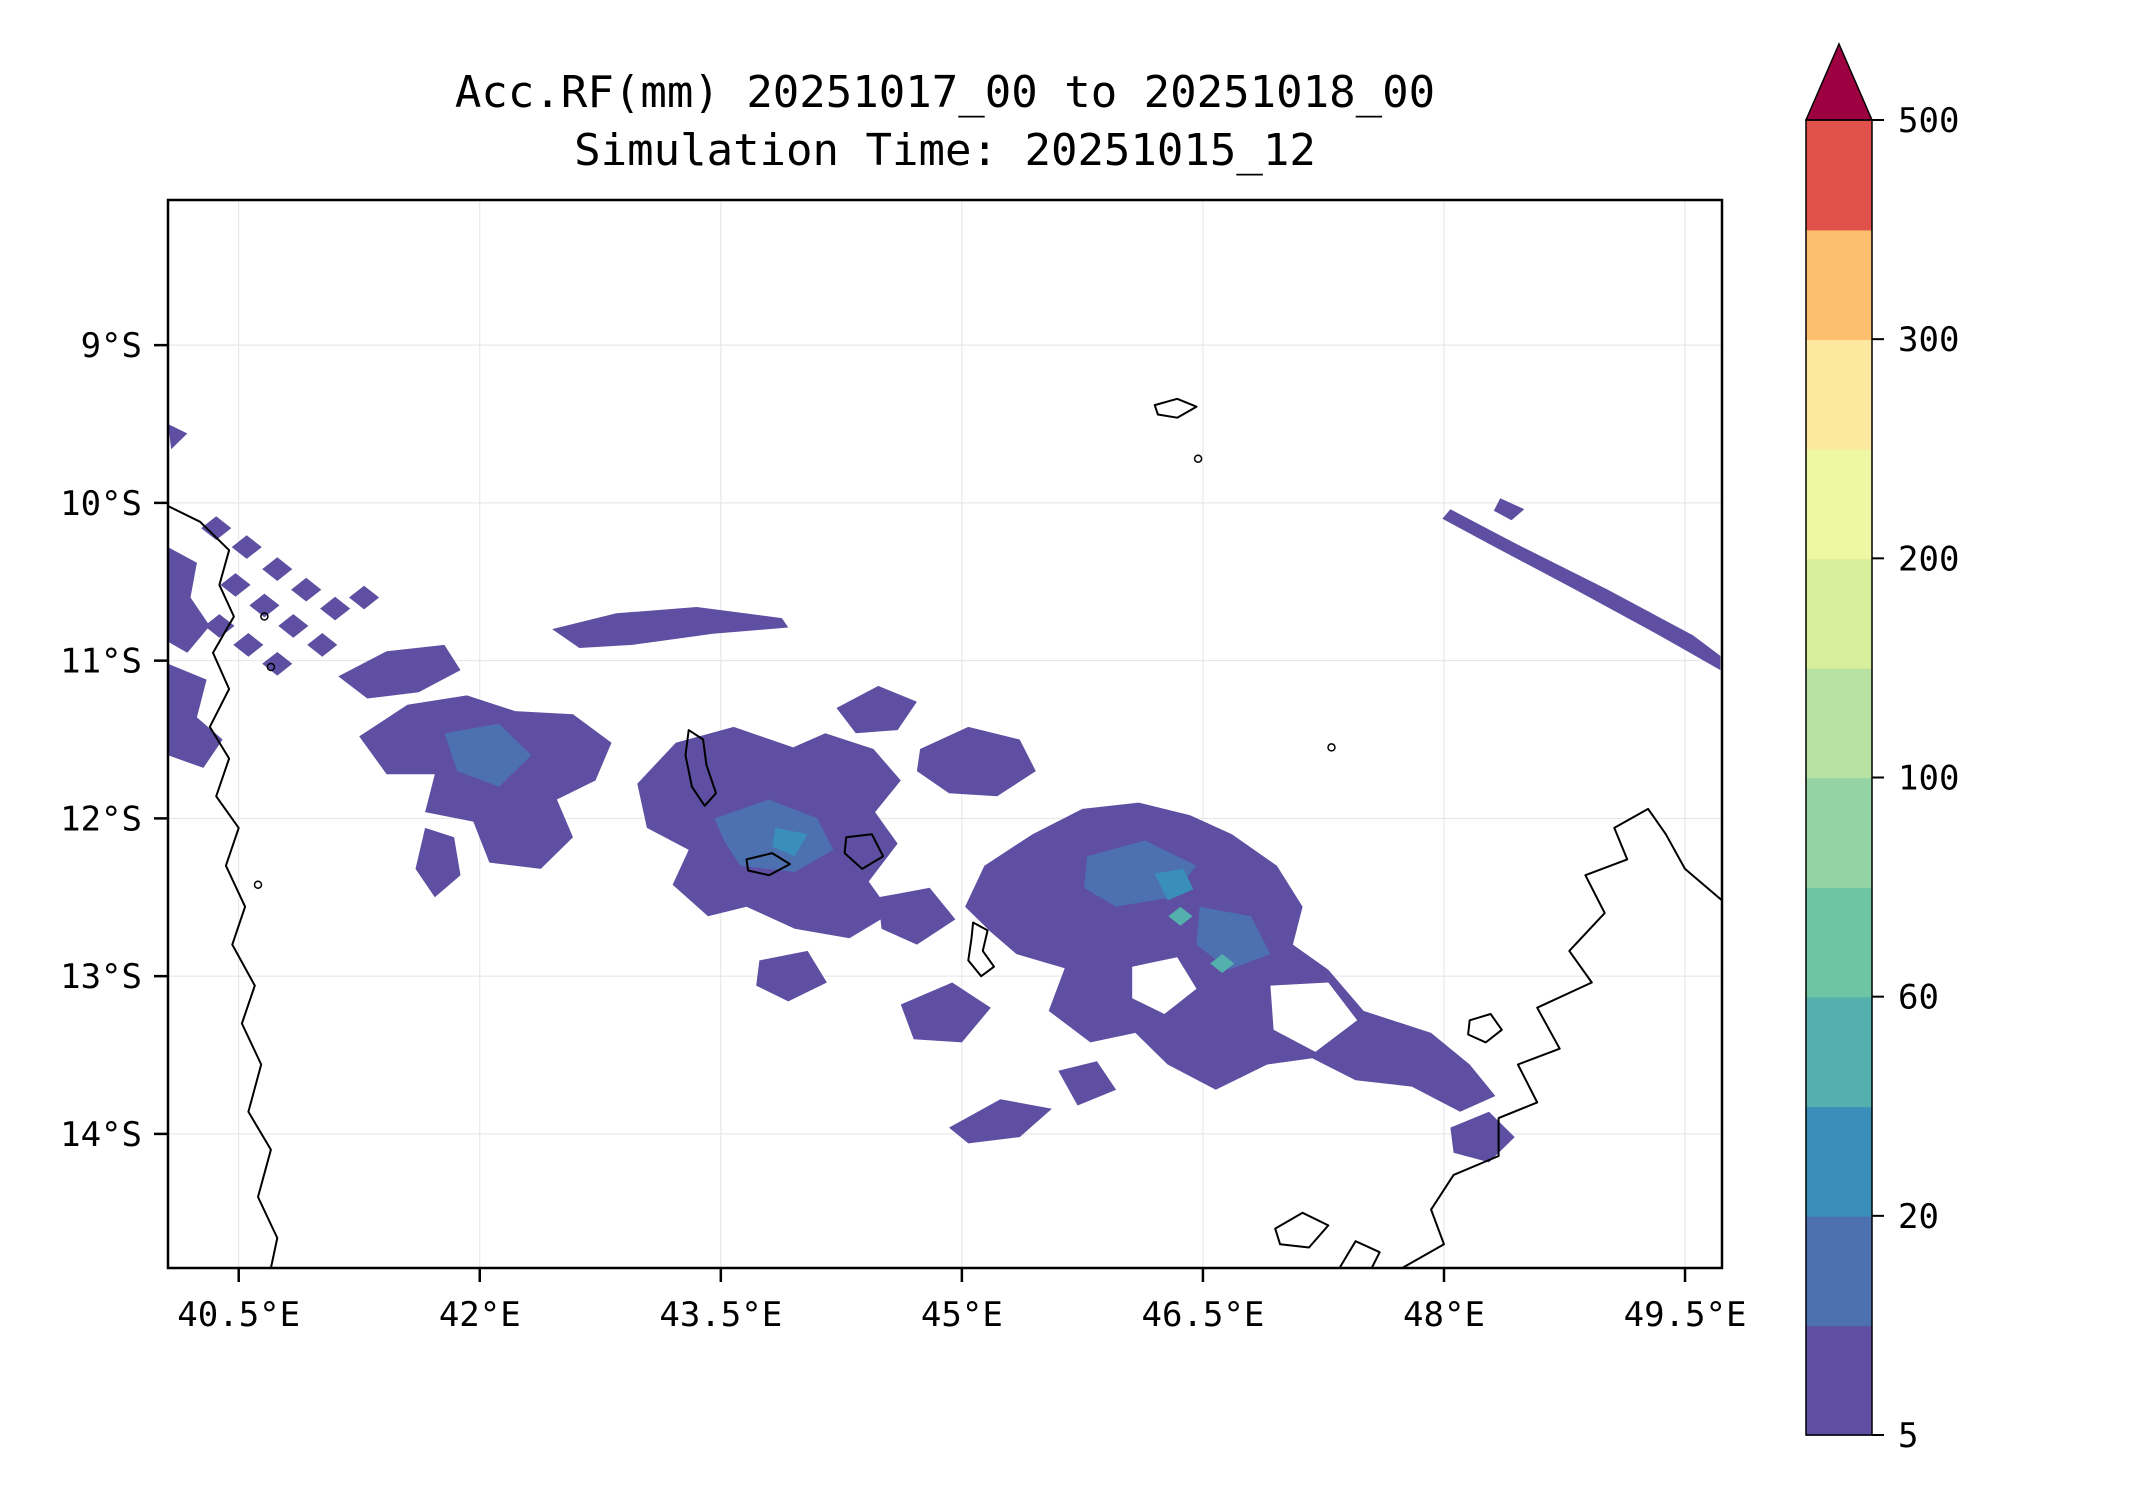 The width and height of the screenshot is (2142, 1500). Describe the element at coordinates (480, 1315) in the screenshot. I see `x-axis-tick-label: 42°E` at that location.